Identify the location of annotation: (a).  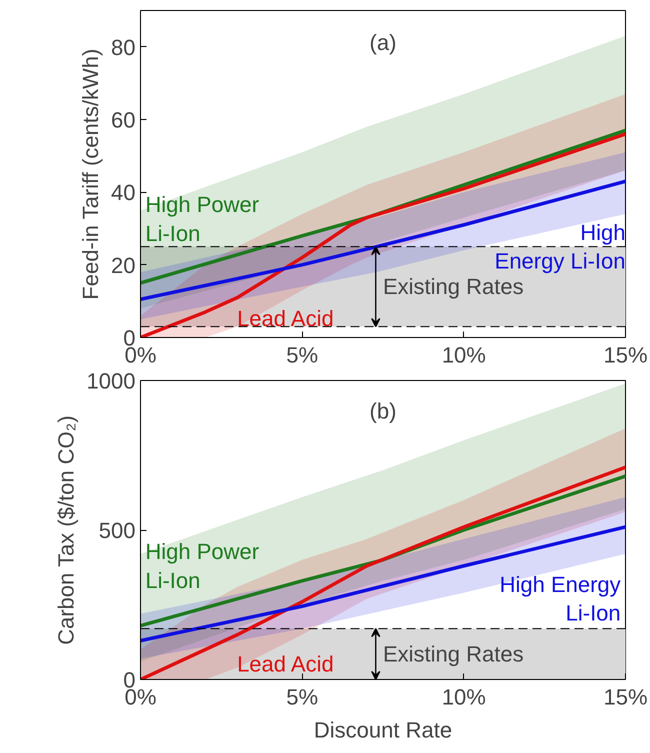
(383, 43).